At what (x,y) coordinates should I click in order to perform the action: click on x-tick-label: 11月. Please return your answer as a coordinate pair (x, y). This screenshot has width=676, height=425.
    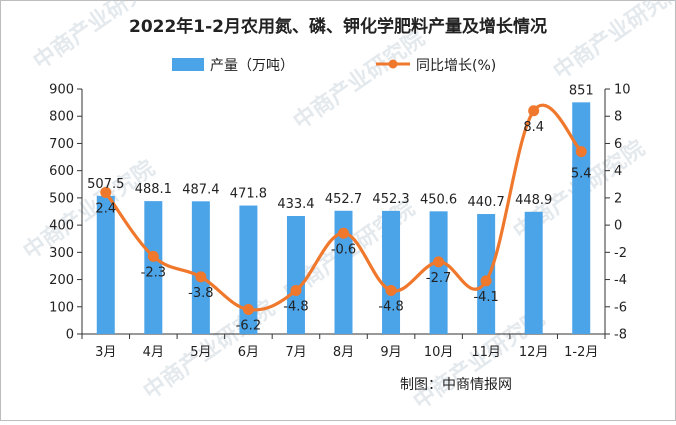
    Looking at the image, I should click on (486, 352).